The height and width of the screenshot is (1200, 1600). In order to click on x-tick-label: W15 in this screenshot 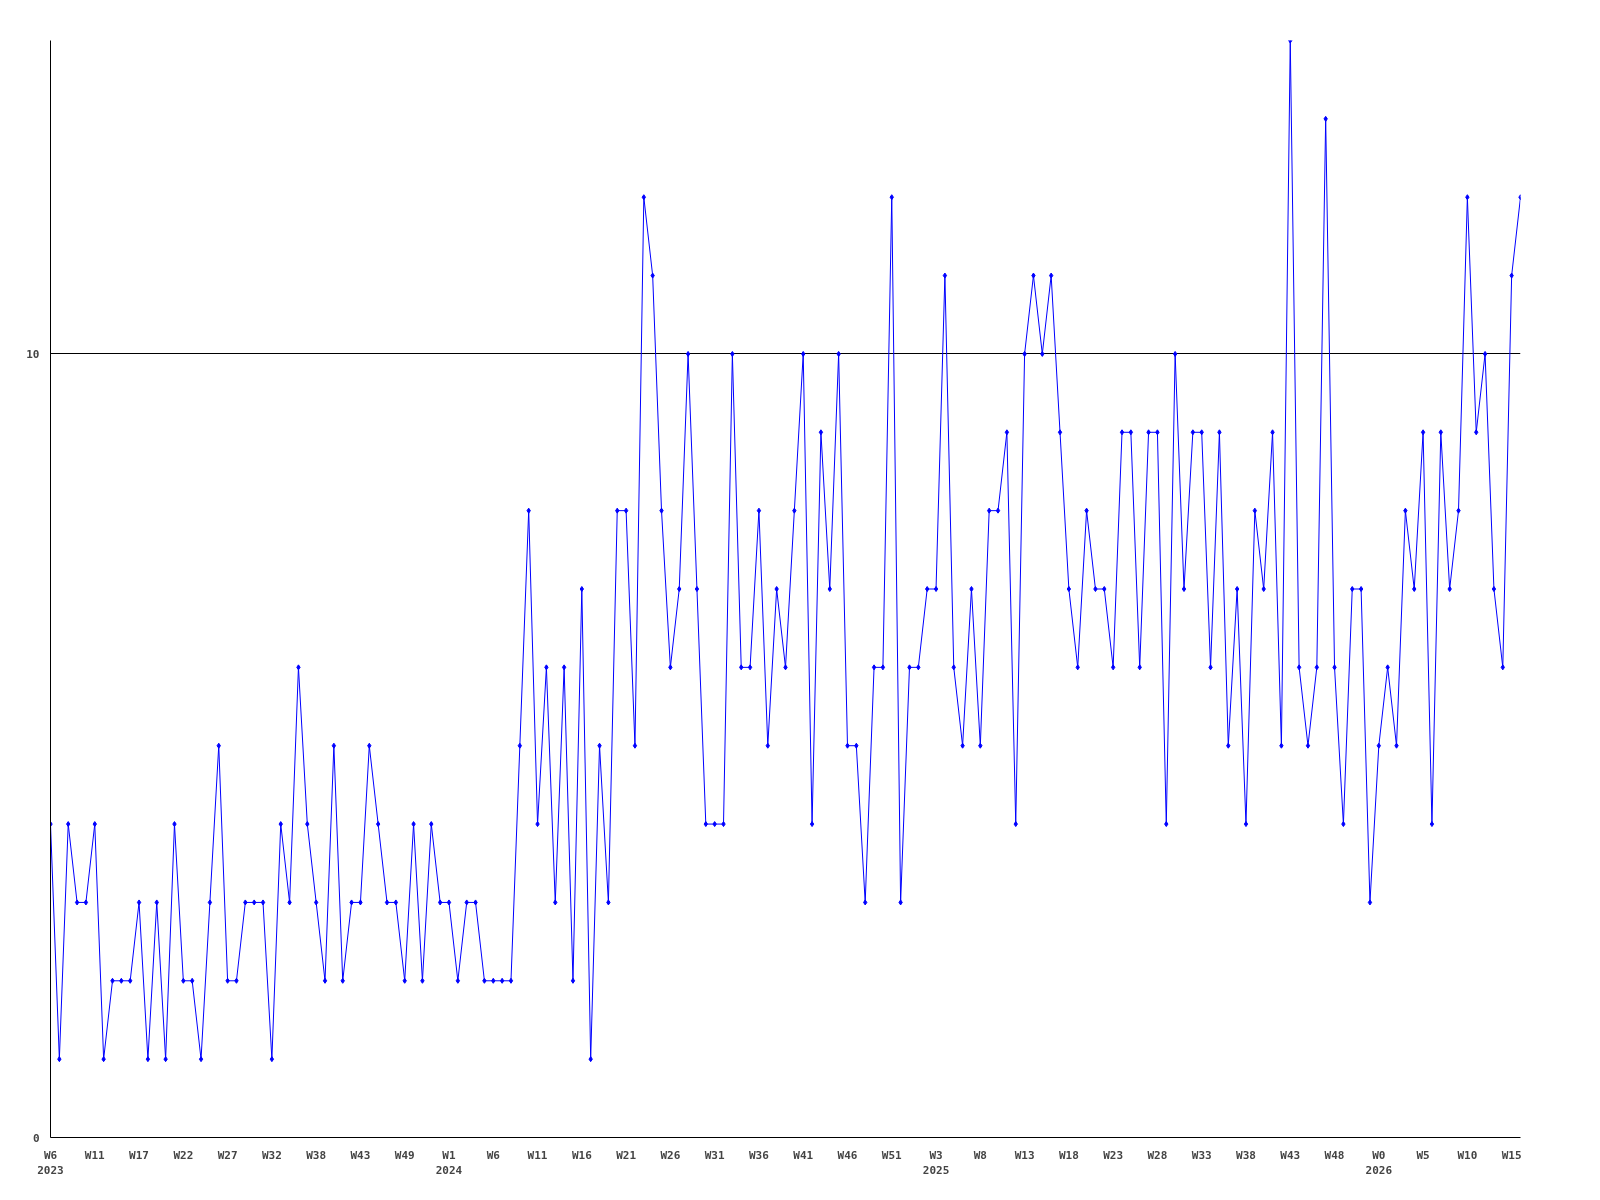, I will do `click(1511, 1155)`.